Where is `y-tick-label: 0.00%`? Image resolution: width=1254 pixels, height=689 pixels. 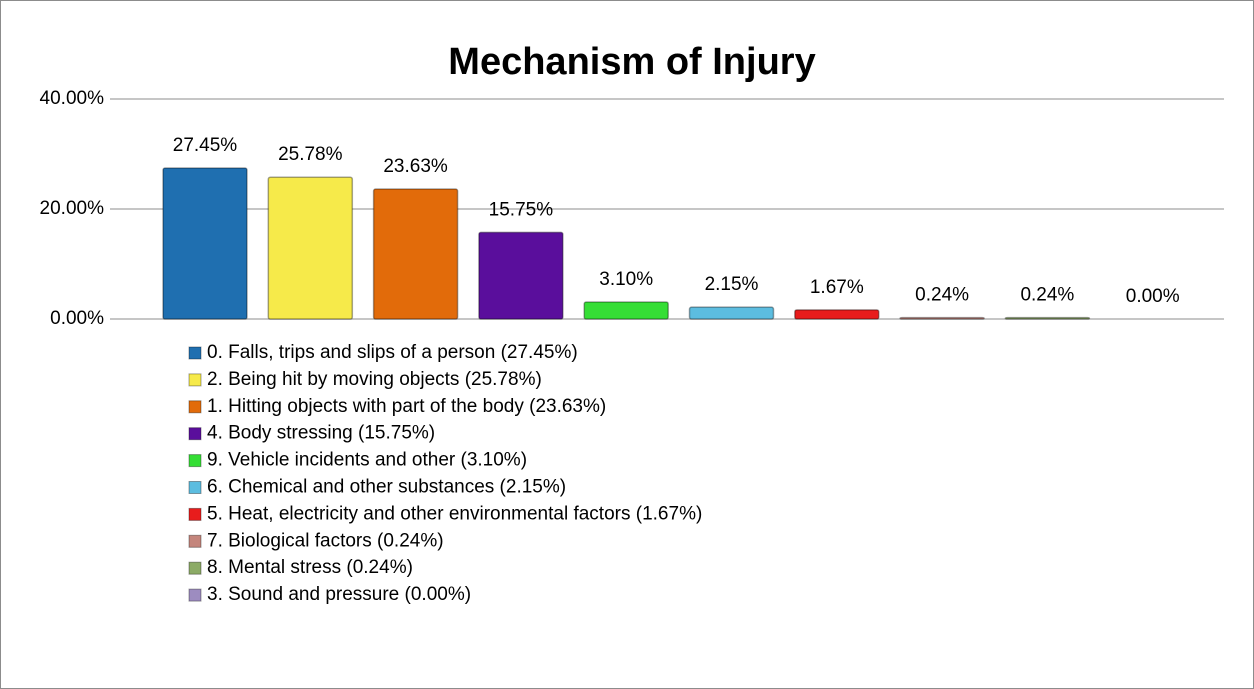
y-tick-label: 0.00% is located at coordinates (77, 318).